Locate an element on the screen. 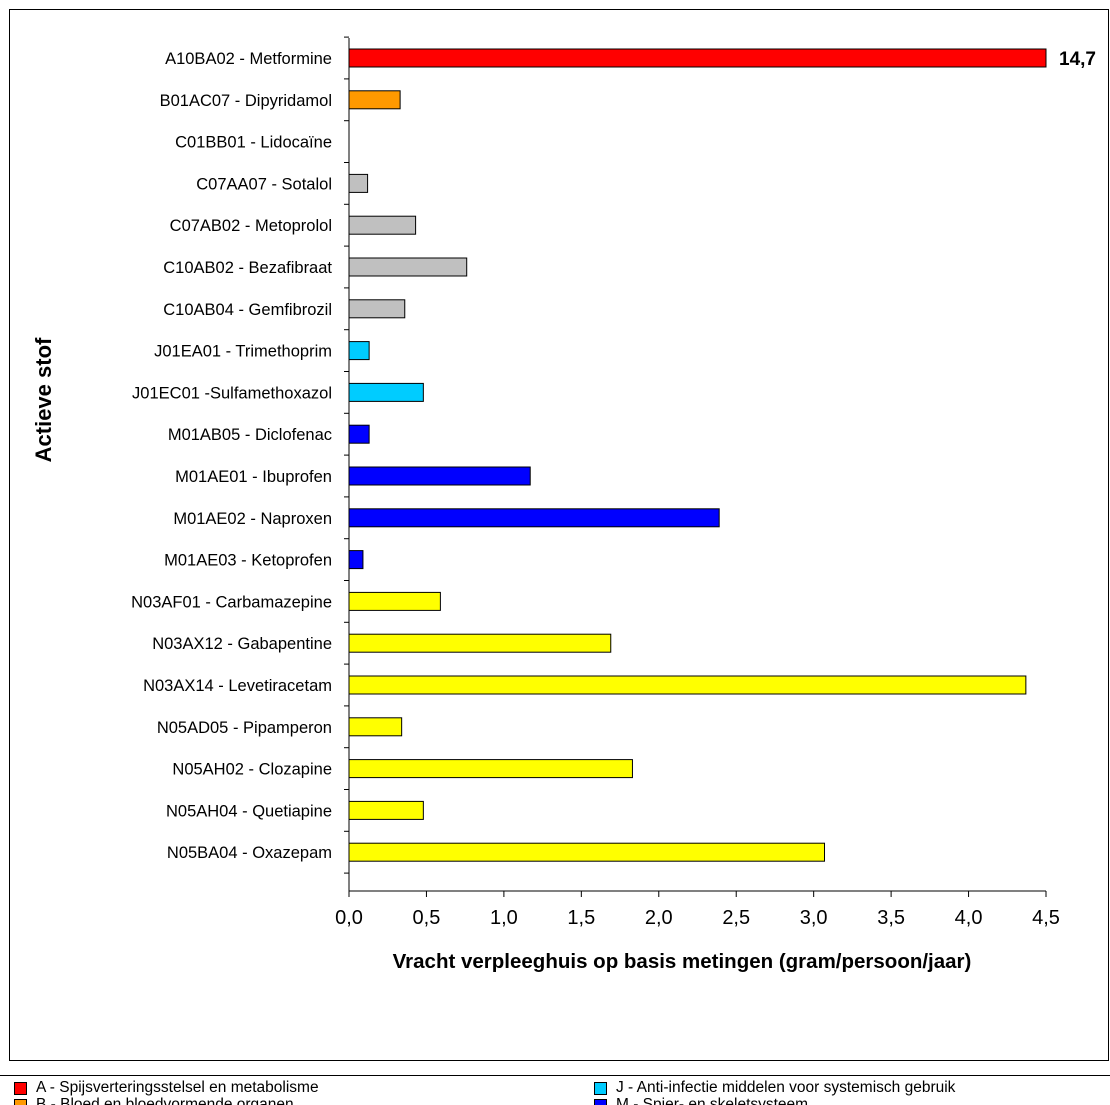 This screenshot has height=1105, width=1110. x-tick-label: 2,5 is located at coordinates (736, 918).